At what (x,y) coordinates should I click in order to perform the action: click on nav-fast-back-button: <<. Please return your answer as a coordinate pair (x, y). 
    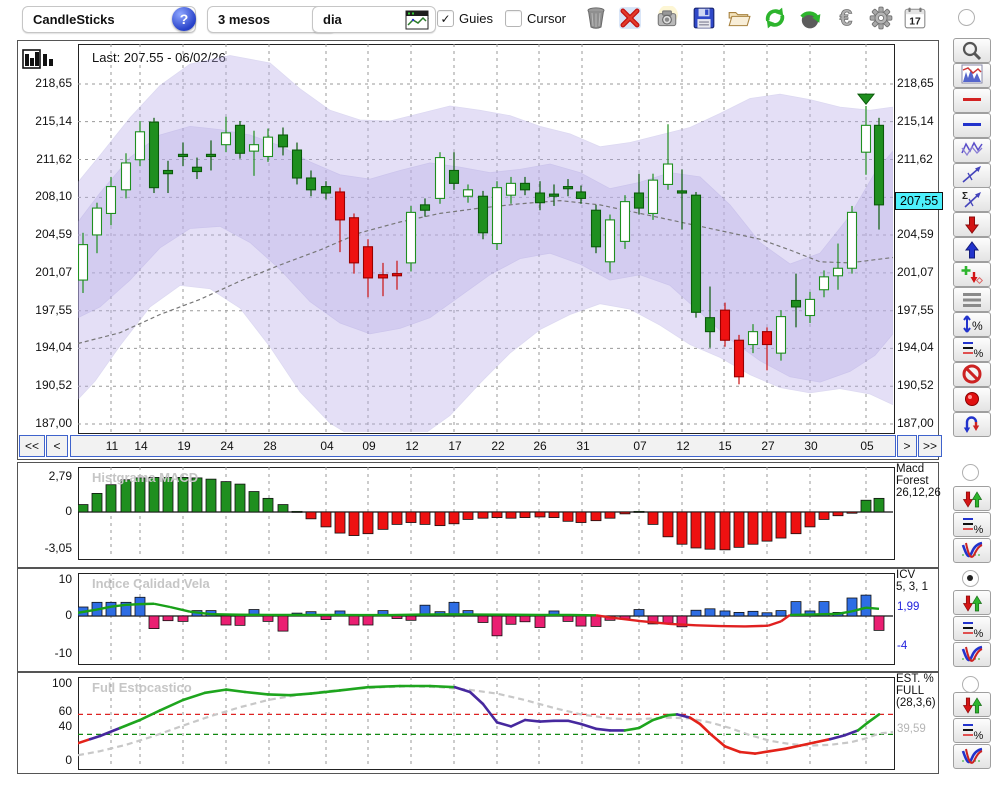
    Looking at the image, I should click on (32, 446).